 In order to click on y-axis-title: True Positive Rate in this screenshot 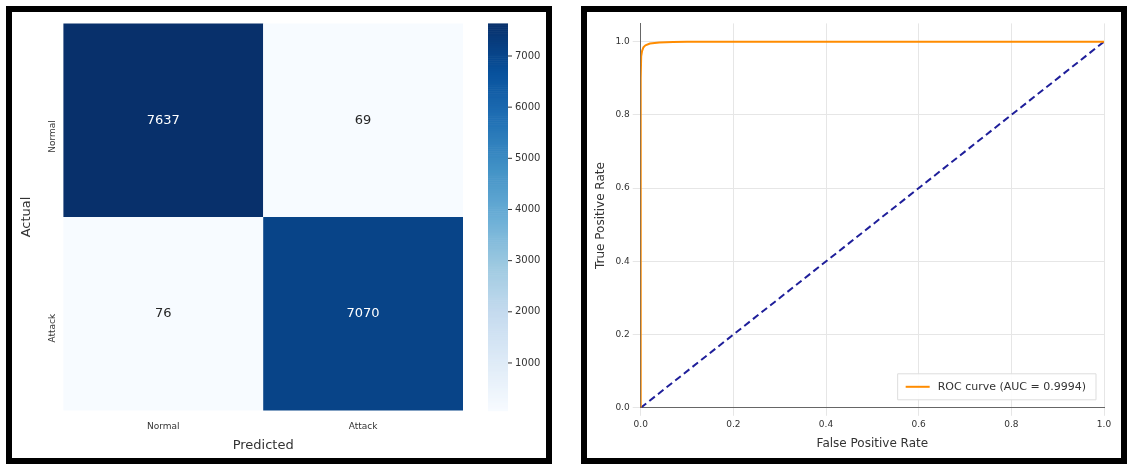, I will do `click(600, 216)`.